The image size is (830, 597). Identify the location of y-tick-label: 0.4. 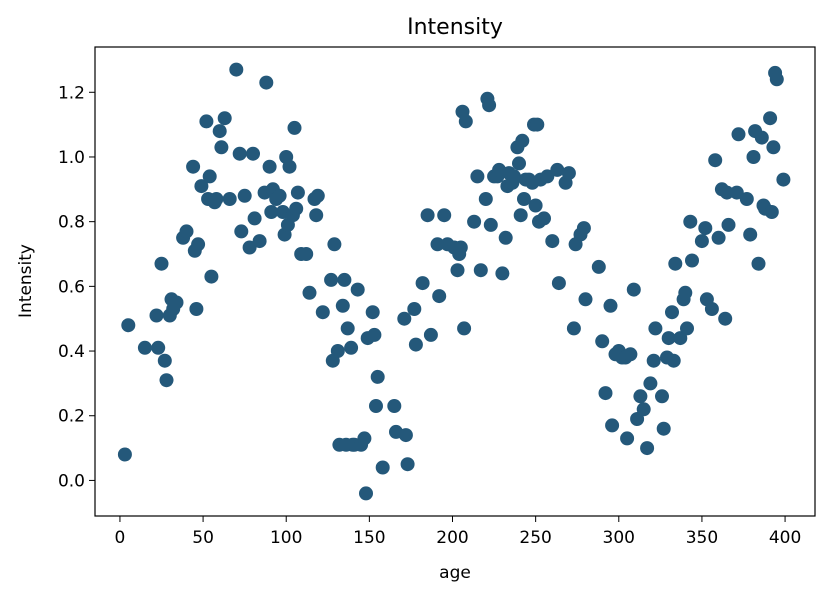
(71, 352).